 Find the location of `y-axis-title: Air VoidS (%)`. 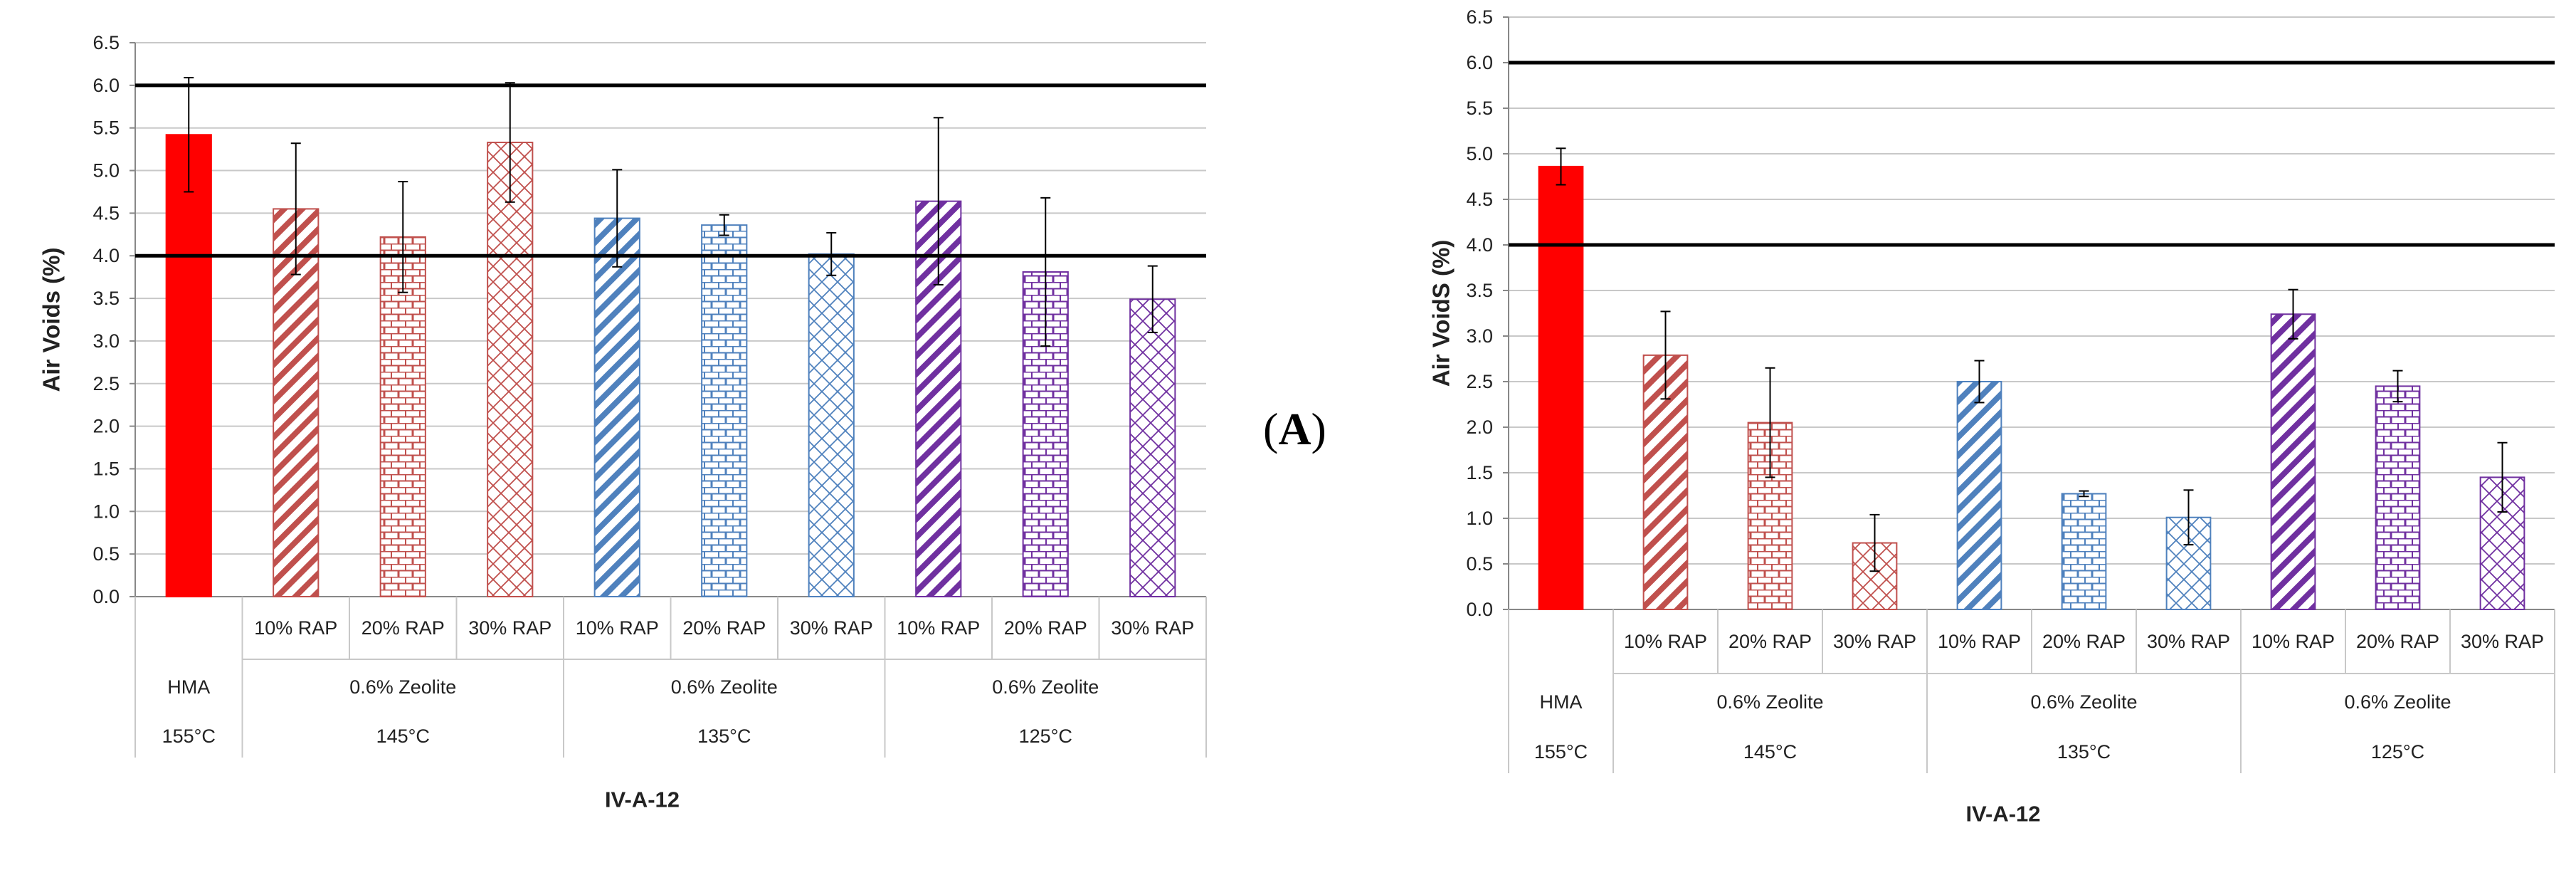

y-axis-title: Air VoidS (%) is located at coordinates (1441, 313).